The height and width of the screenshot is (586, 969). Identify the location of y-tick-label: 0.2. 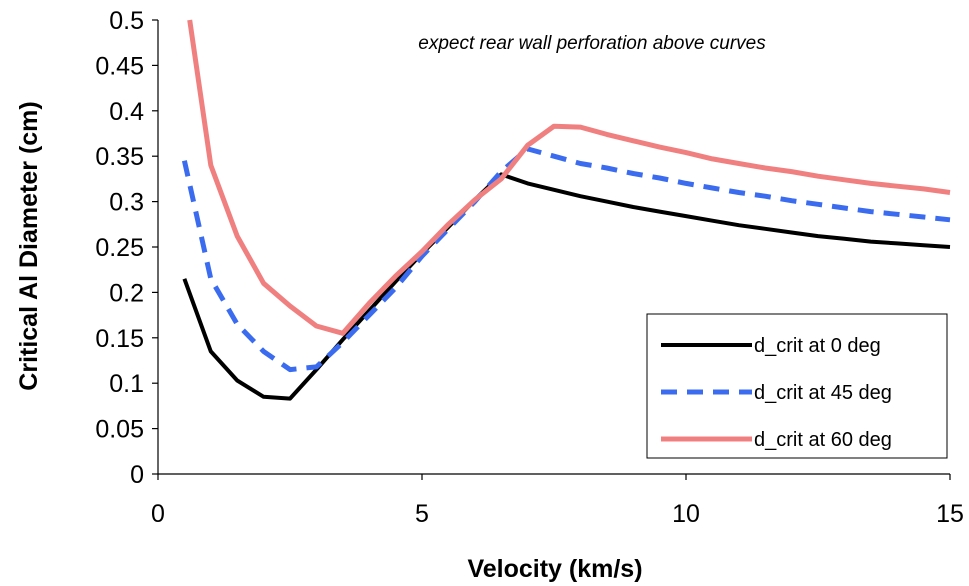
(126, 293).